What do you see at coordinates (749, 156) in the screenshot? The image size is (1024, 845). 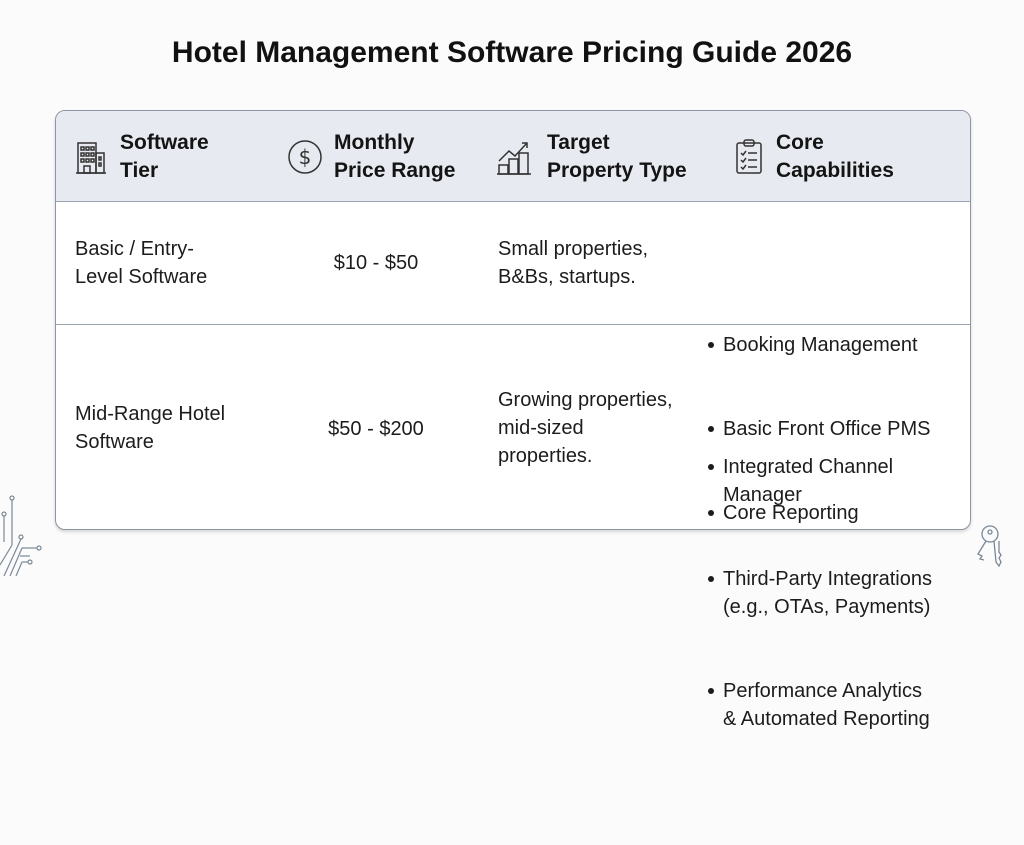 I see `clipboard-checklist-icon` at bounding box center [749, 156].